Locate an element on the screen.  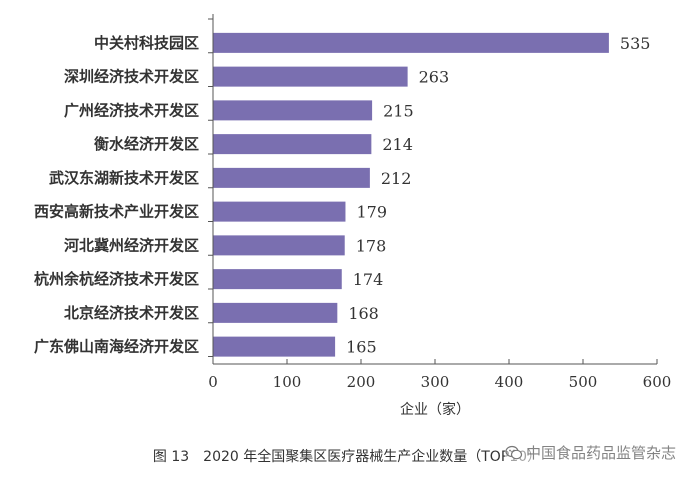
category-label: 杭州余杭经济技术开发区 is located at coordinates (116, 279).